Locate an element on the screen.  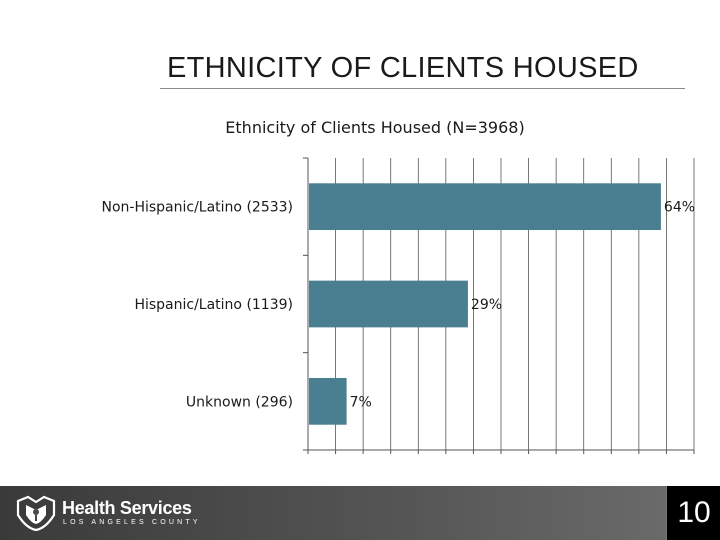
title-divider is located at coordinates (422, 88).